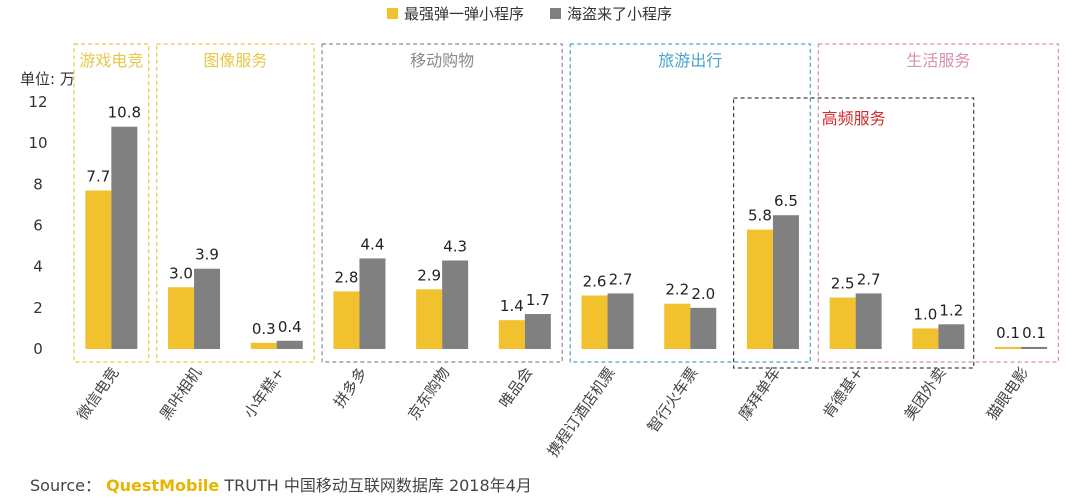  What do you see at coordinates (677, 290) in the screenshot?
I see `value-label: 2.2` at bounding box center [677, 290].